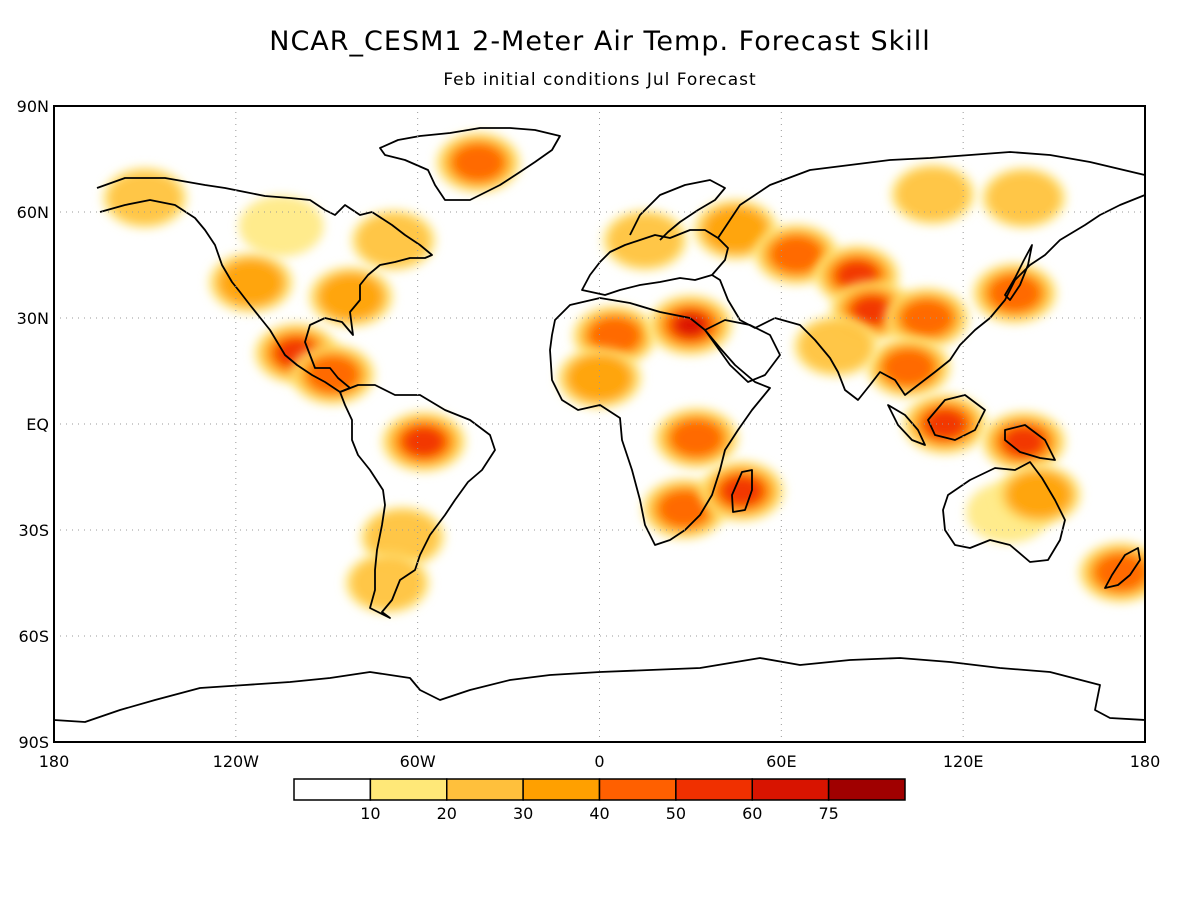 This screenshot has width=1200, height=900. What do you see at coordinates (906, 425) in the screenshot?
I see `coastline-sumatra` at bounding box center [906, 425].